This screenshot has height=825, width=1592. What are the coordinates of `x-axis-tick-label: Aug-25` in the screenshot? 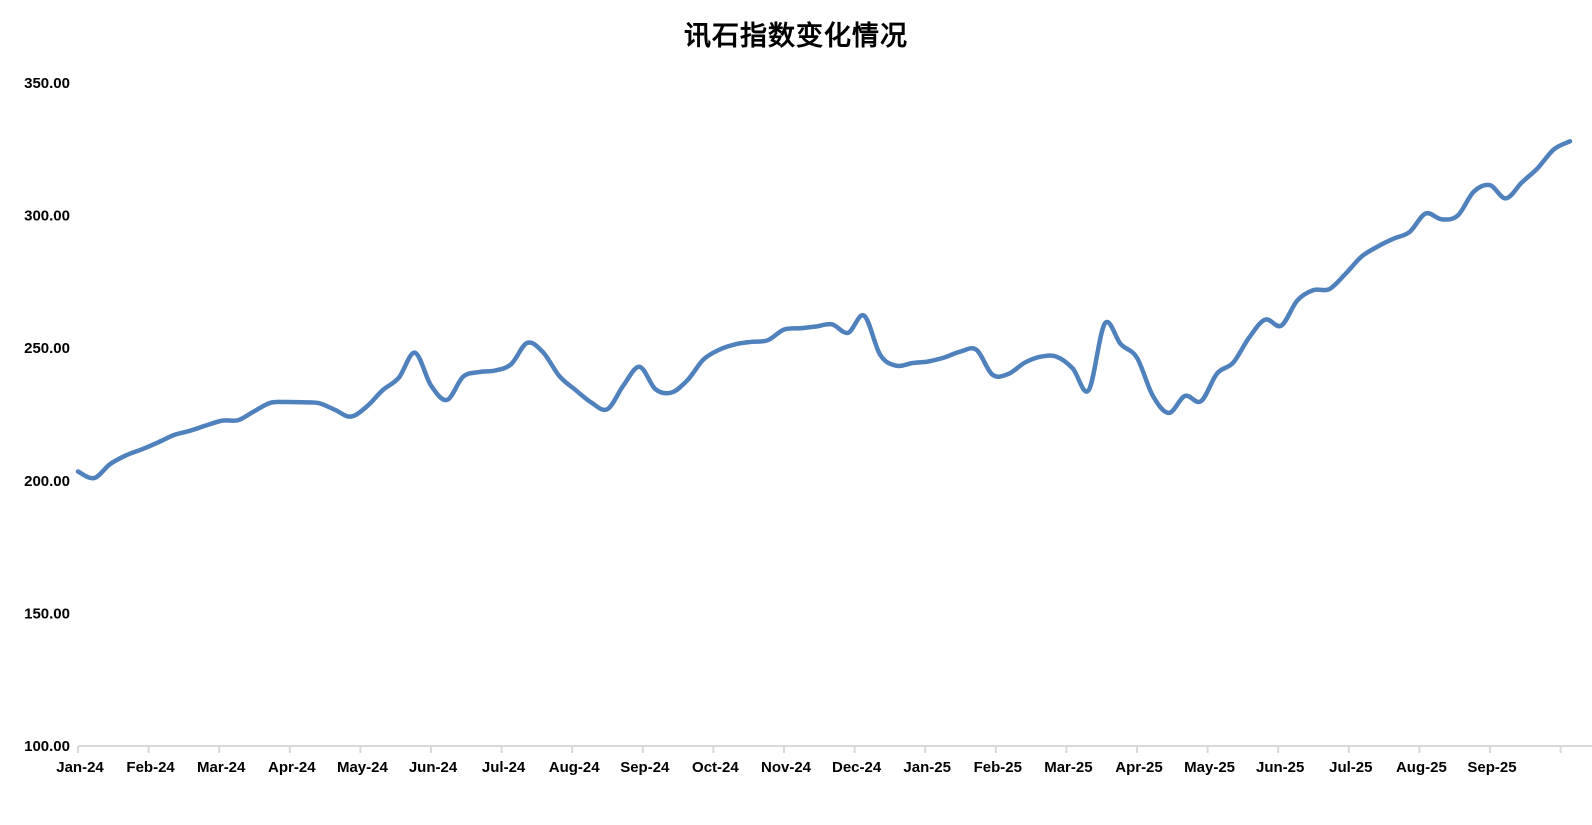 It's located at (1421, 767).